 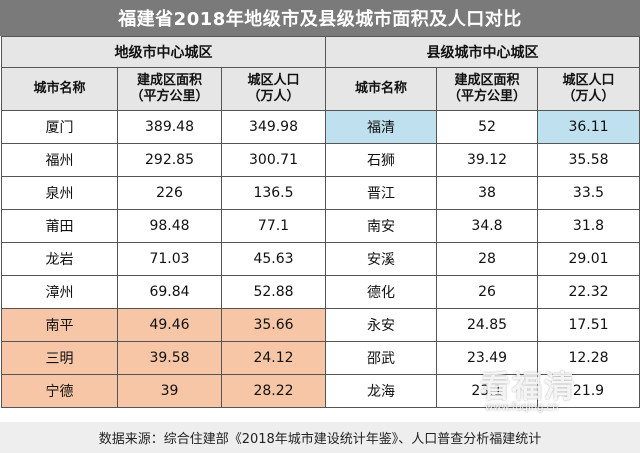 What do you see at coordinates (169, 89) in the screenshot?
I see `header-area-left: 建成区面积 （平方公里）` at bounding box center [169, 89].